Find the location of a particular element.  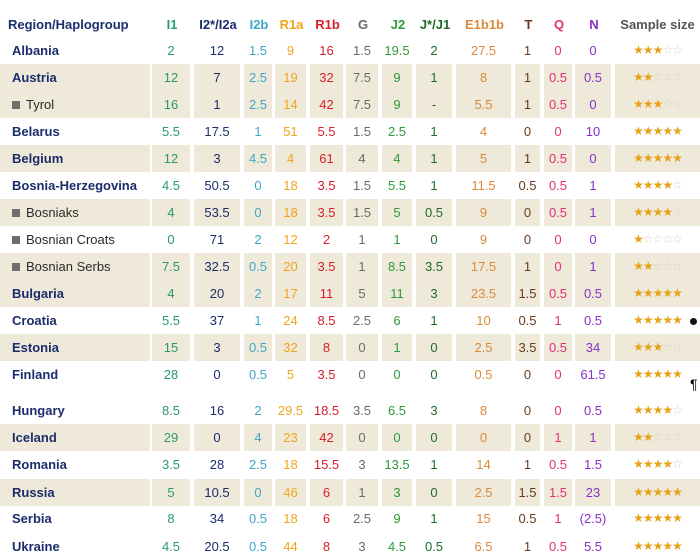

value-I2: 3 is located at coordinates (218, 158).